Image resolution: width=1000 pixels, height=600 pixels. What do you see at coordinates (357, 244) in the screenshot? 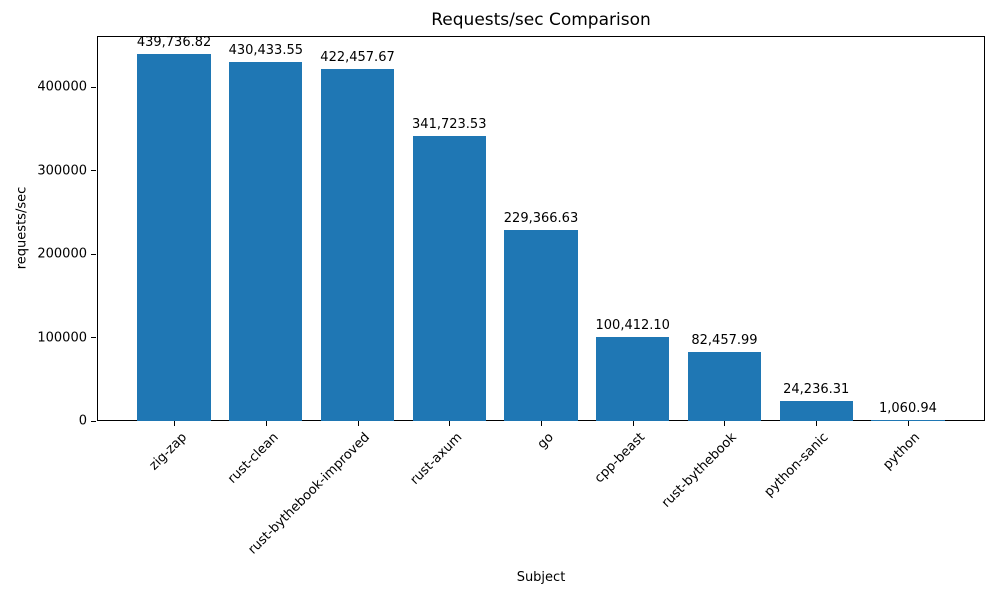
I see `bar-rust-bythebook-improved` at bounding box center [357, 244].